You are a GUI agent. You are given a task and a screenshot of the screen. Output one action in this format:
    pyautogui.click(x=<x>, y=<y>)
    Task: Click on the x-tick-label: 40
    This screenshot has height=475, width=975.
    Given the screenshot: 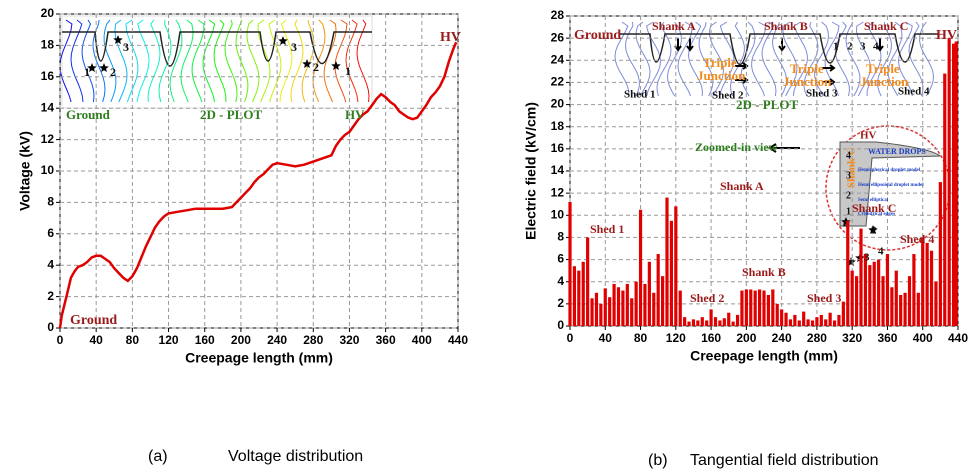 What is the action you would take?
    pyautogui.click(x=97, y=340)
    